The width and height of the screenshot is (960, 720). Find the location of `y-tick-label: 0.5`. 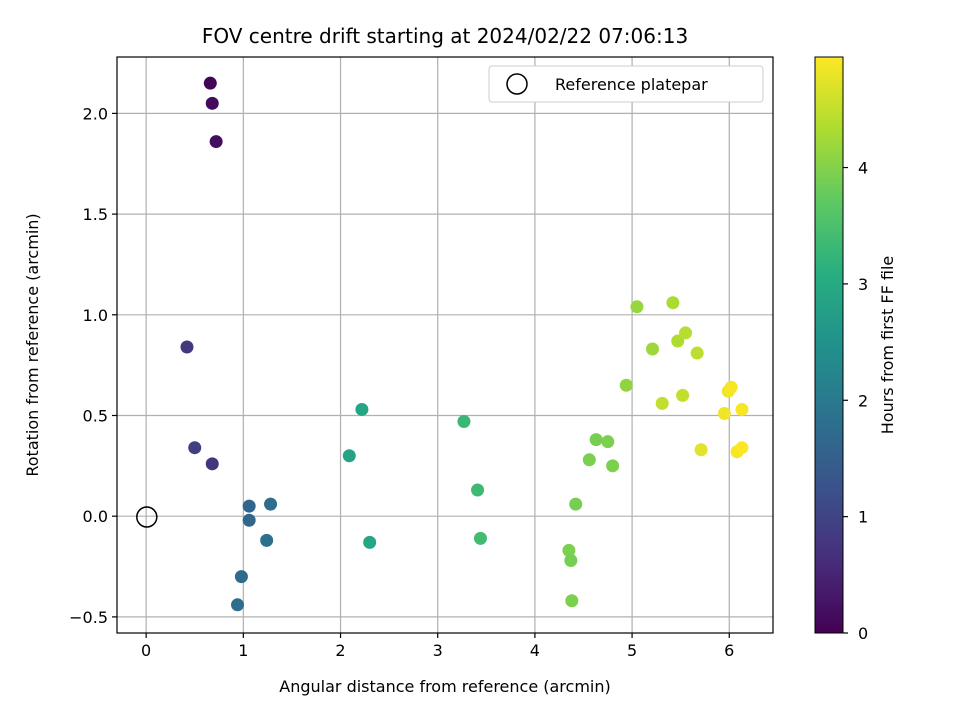

y-tick-label: 0.5 is located at coordinates (95, 415).